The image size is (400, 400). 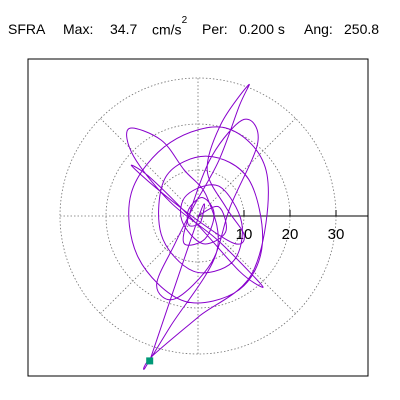 What do you see at coordinates (167, 29) in the screenshot?
I see `max-unit-base: cm/s` at bounding box center [167, 29].